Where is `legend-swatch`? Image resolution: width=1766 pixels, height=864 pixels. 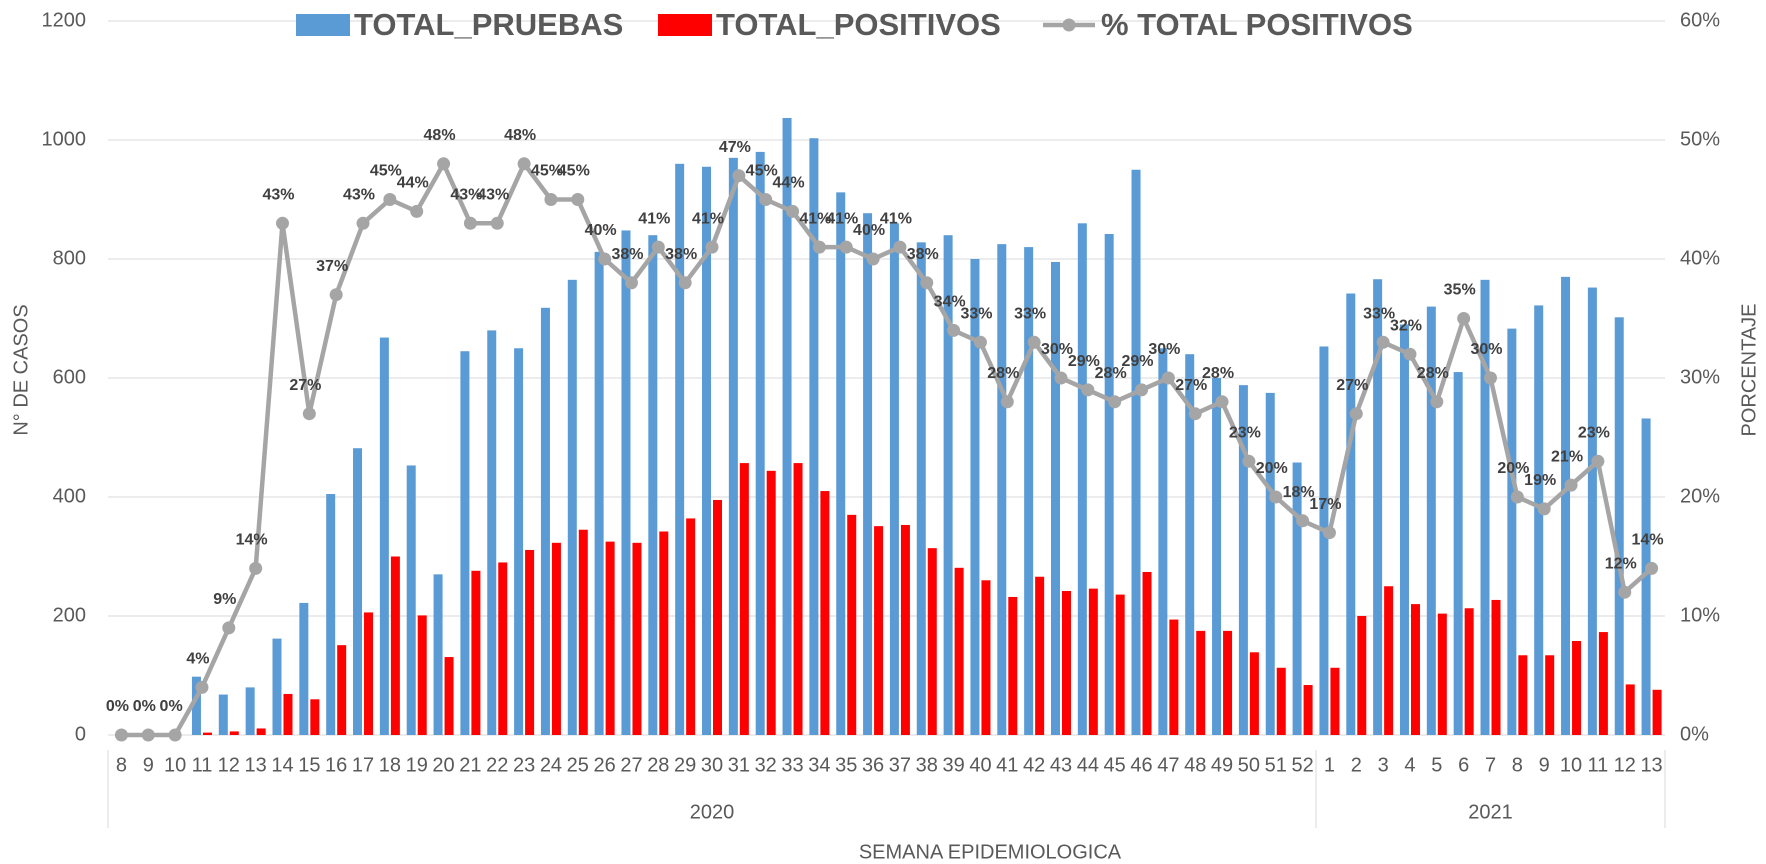
legend-swatch is located at coordinates (685, 25).